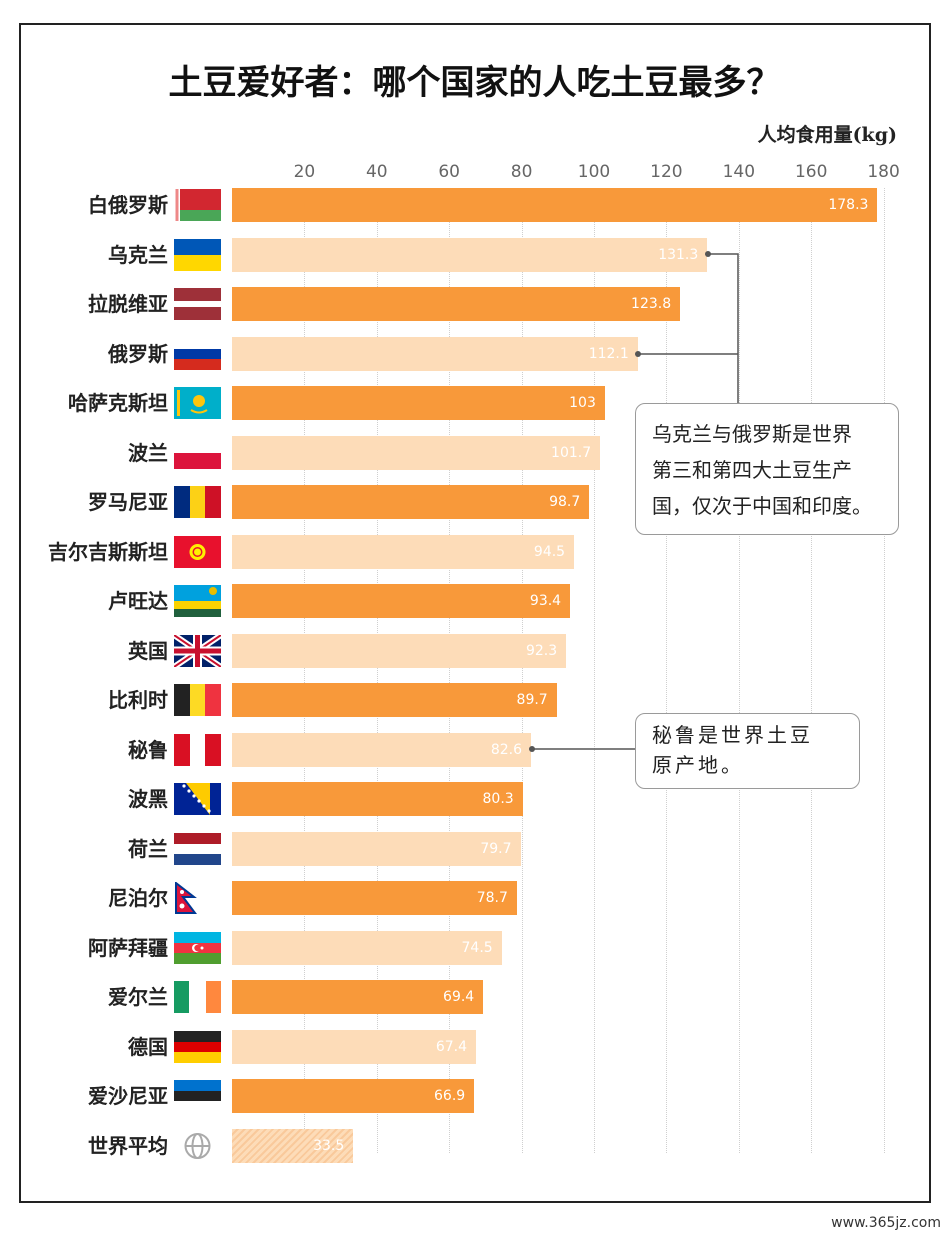 Image resolution: width=949 pixels, height=1240 pixels. What do you see at coordinates (197, 700) in the screenshot?
I see `belgium-flag` at bounding box center [197, 700].